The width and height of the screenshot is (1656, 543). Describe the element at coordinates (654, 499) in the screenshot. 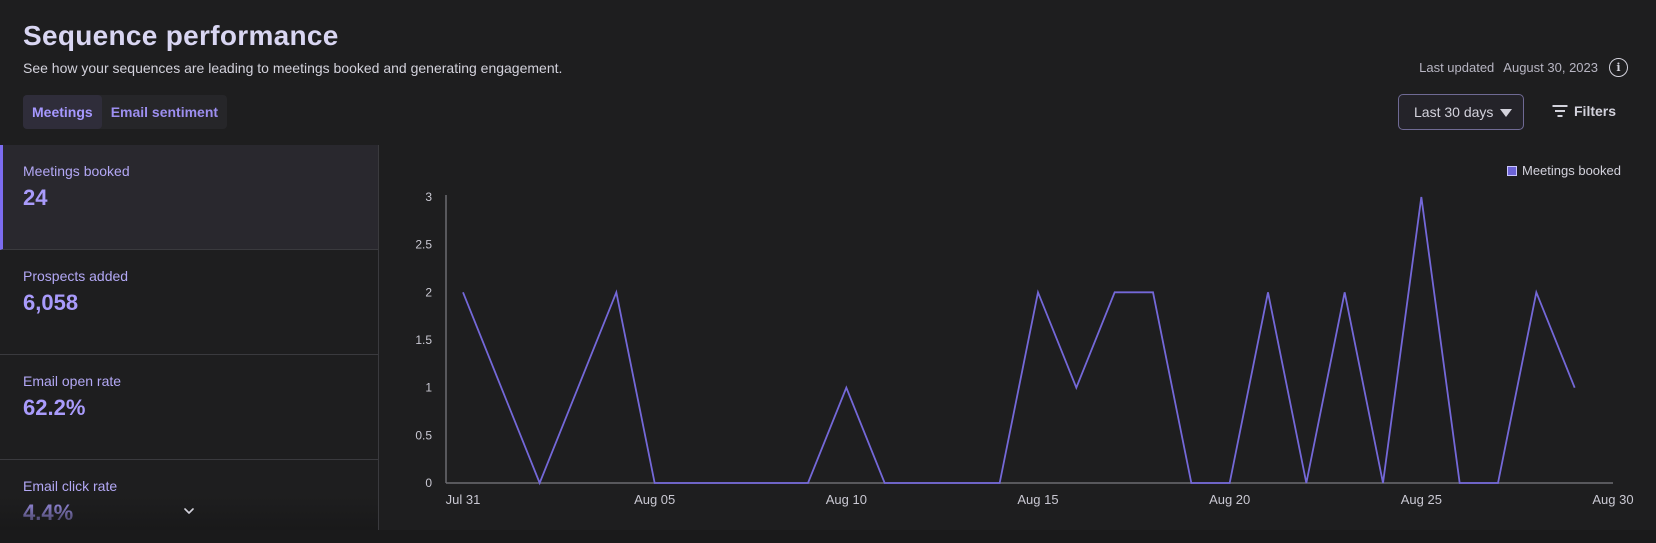

I see `x-tick-label: Aug 05` at that location.